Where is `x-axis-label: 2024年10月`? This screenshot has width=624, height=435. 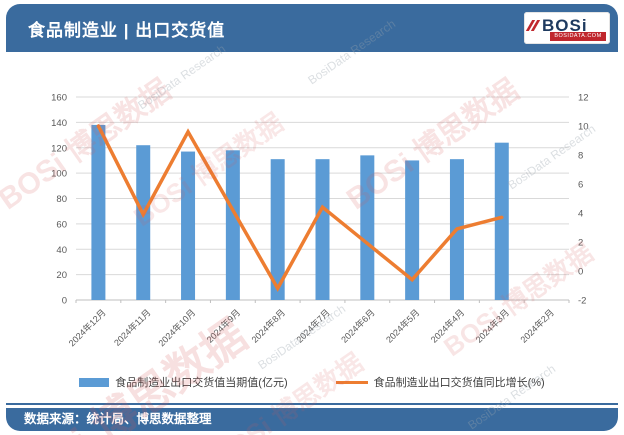
x-axis-label: 2024年10月 is located at coordinates (177, 328).